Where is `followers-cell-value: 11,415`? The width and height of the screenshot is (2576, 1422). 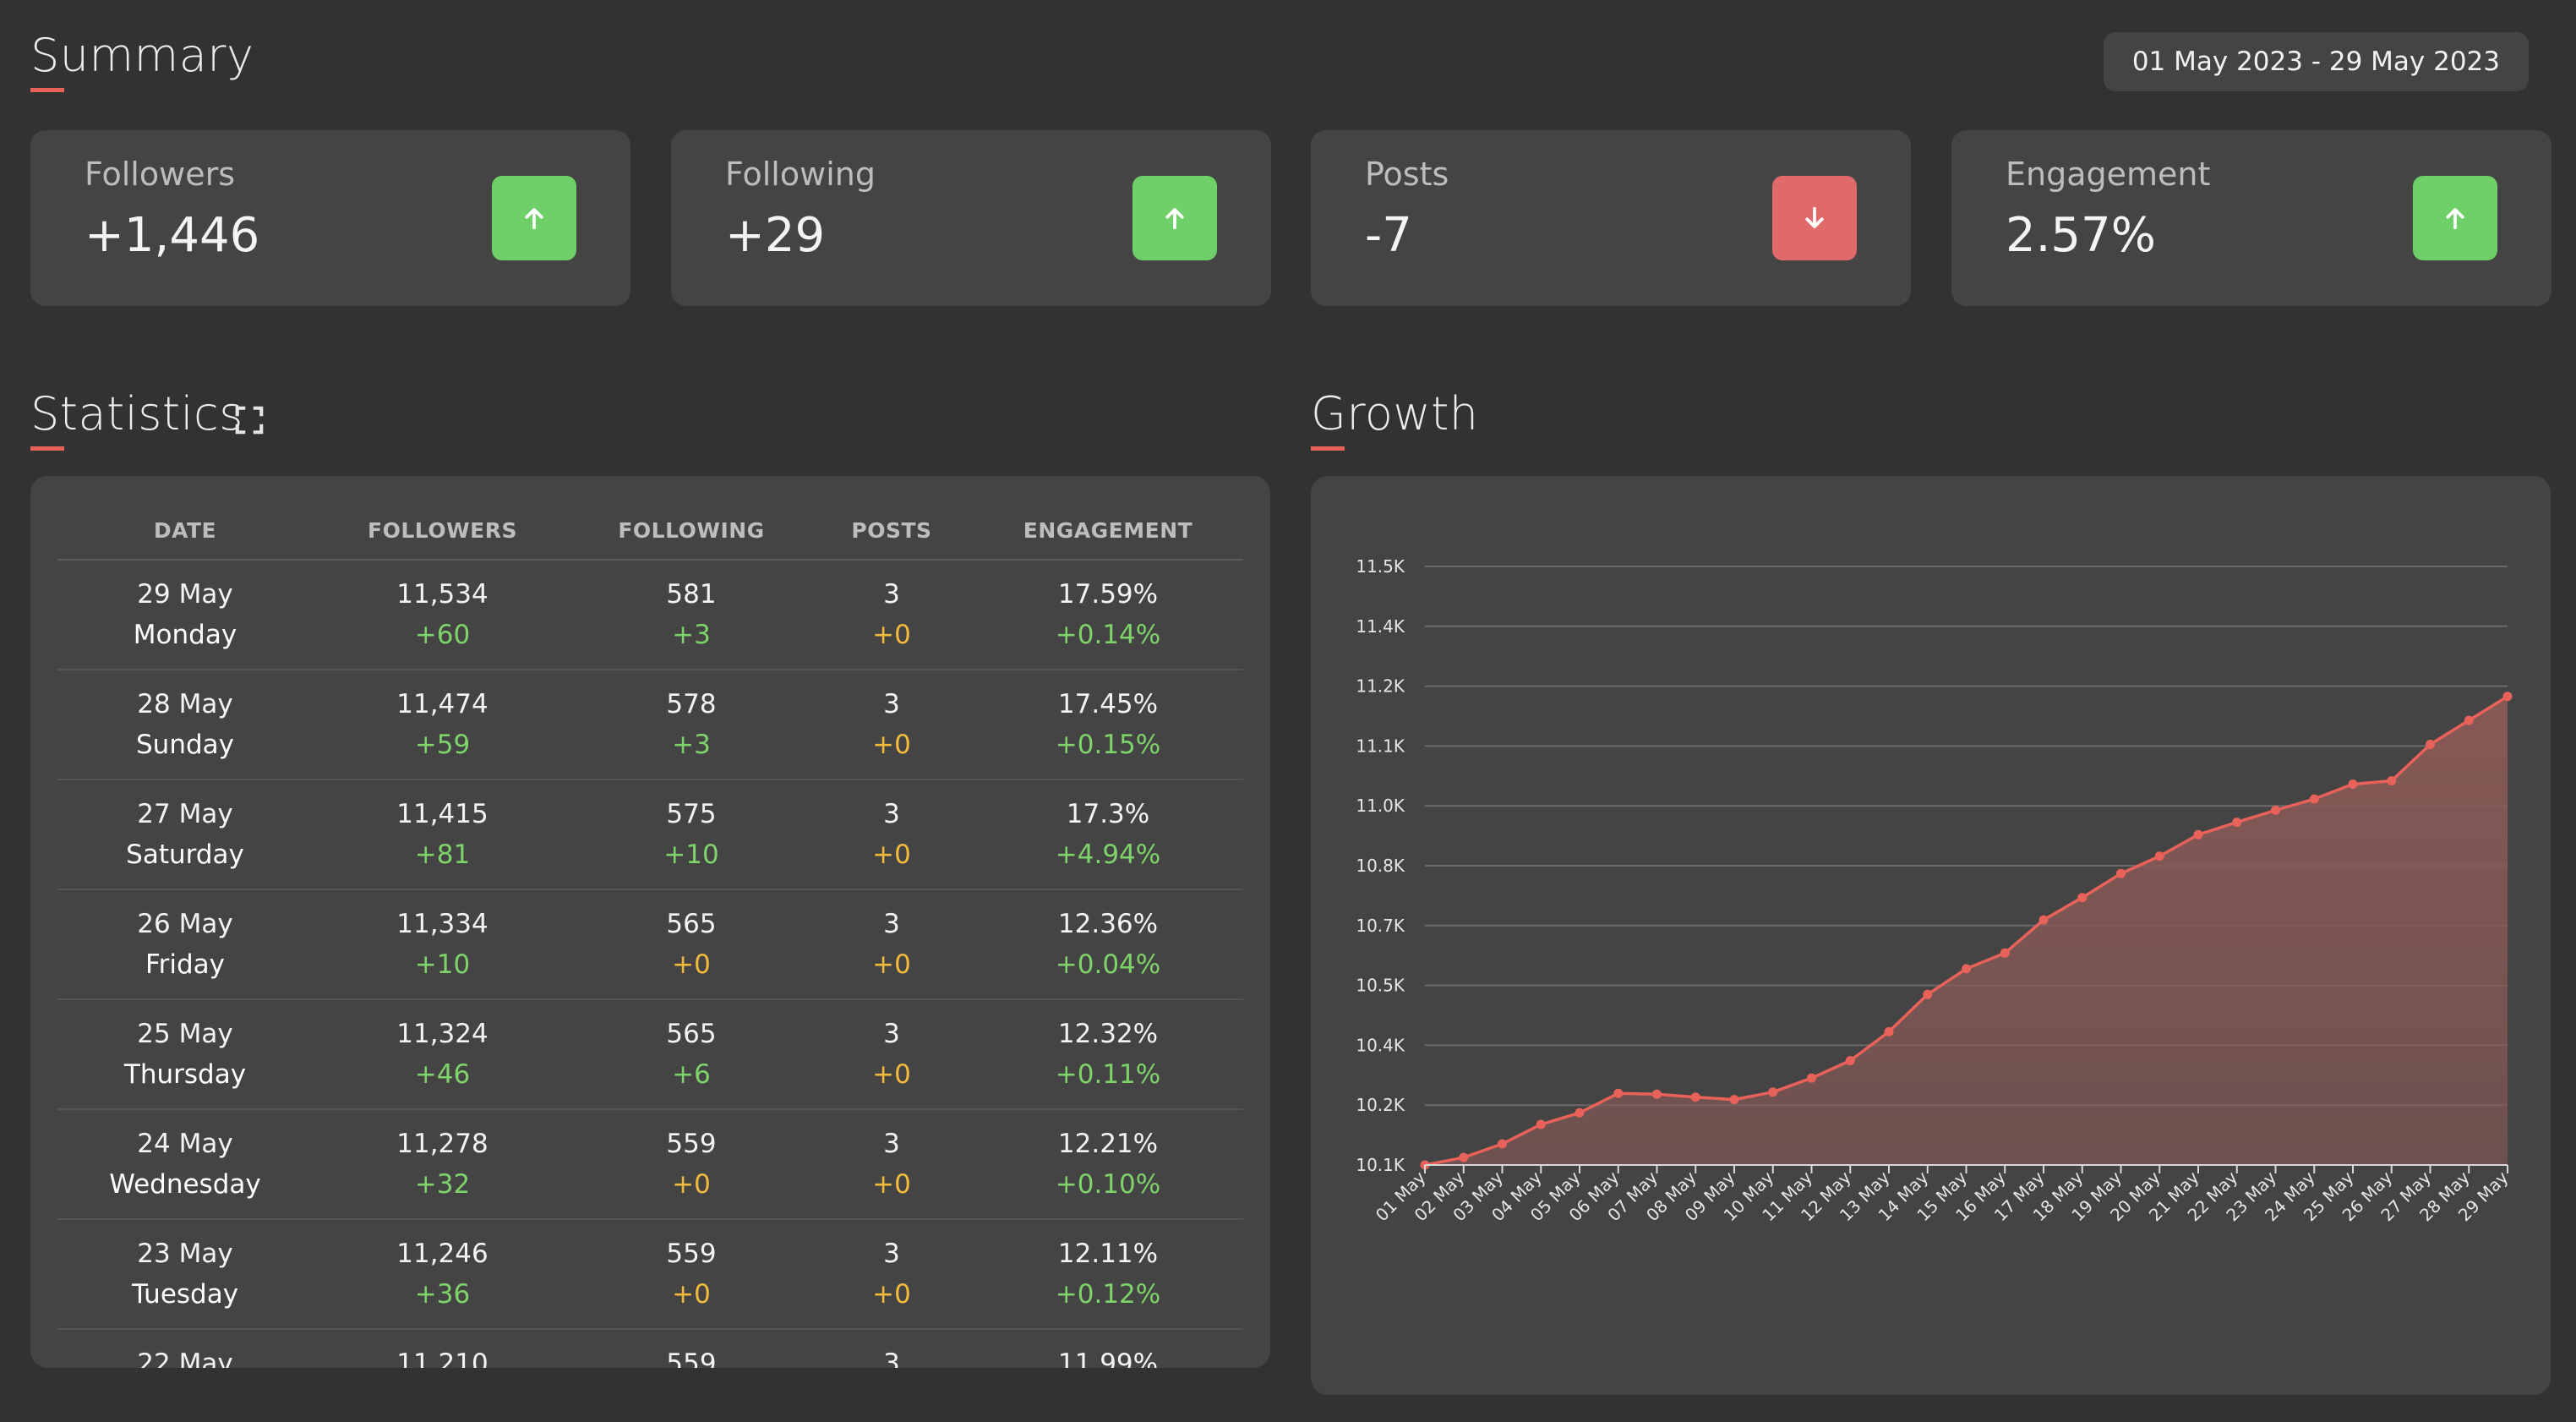
followers-cell-value: 11,415 is located at coordinates (442, 814).